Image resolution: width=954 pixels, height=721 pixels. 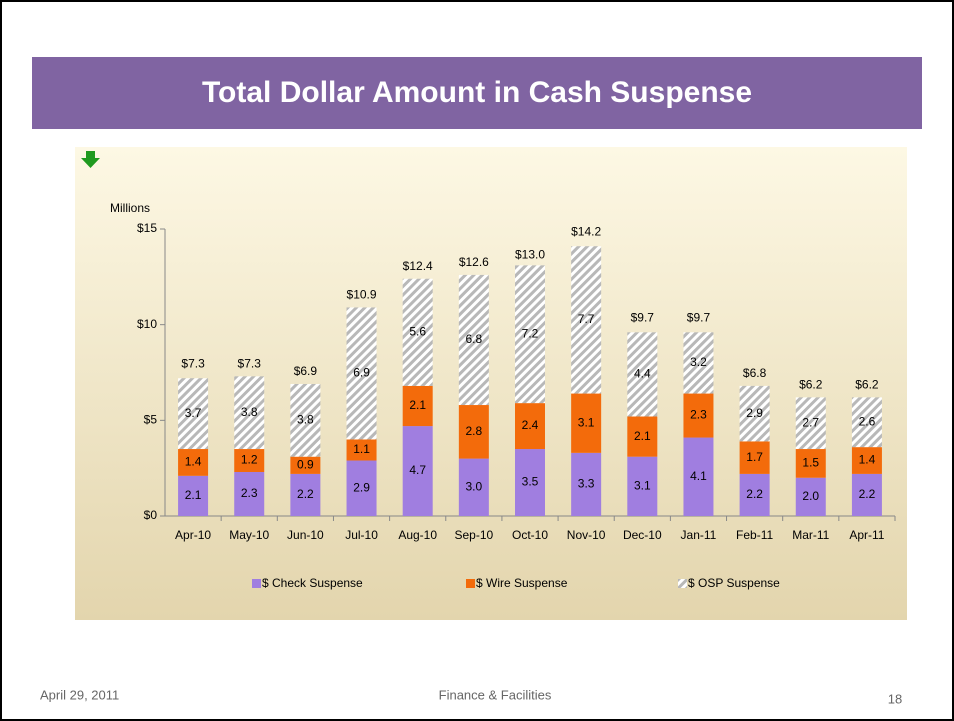 What do you see at coordinates (530, 535) in the screenshot?
I see `x-tick-label: Oct-10` at bounding box center [530, 535].